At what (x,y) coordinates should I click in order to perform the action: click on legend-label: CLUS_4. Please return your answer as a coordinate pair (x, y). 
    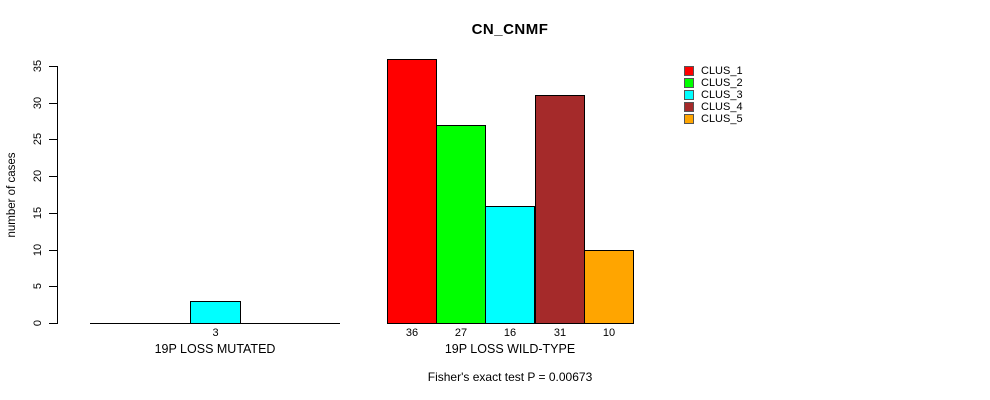
    Looking at the image, I should click on (722, 107).